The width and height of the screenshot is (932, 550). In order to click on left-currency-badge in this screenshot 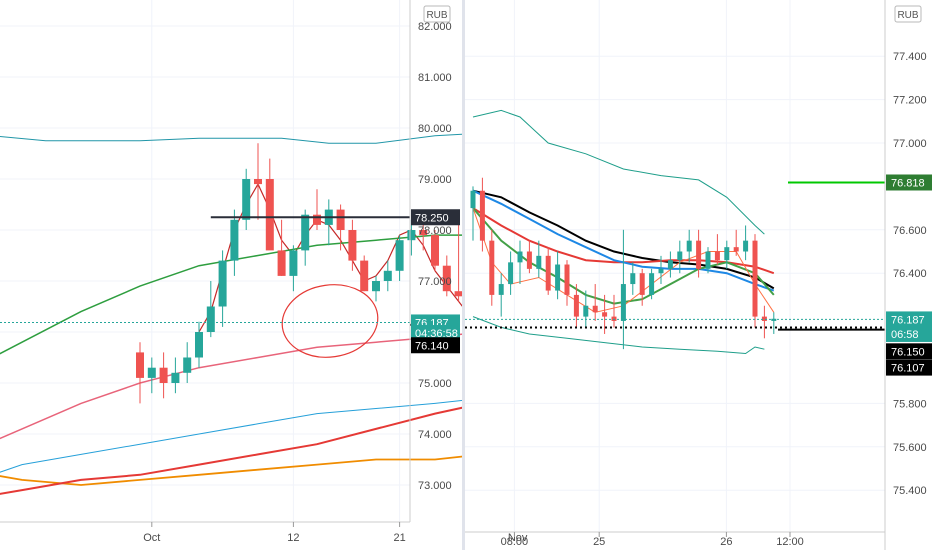, I will do `click(437, 14)`.